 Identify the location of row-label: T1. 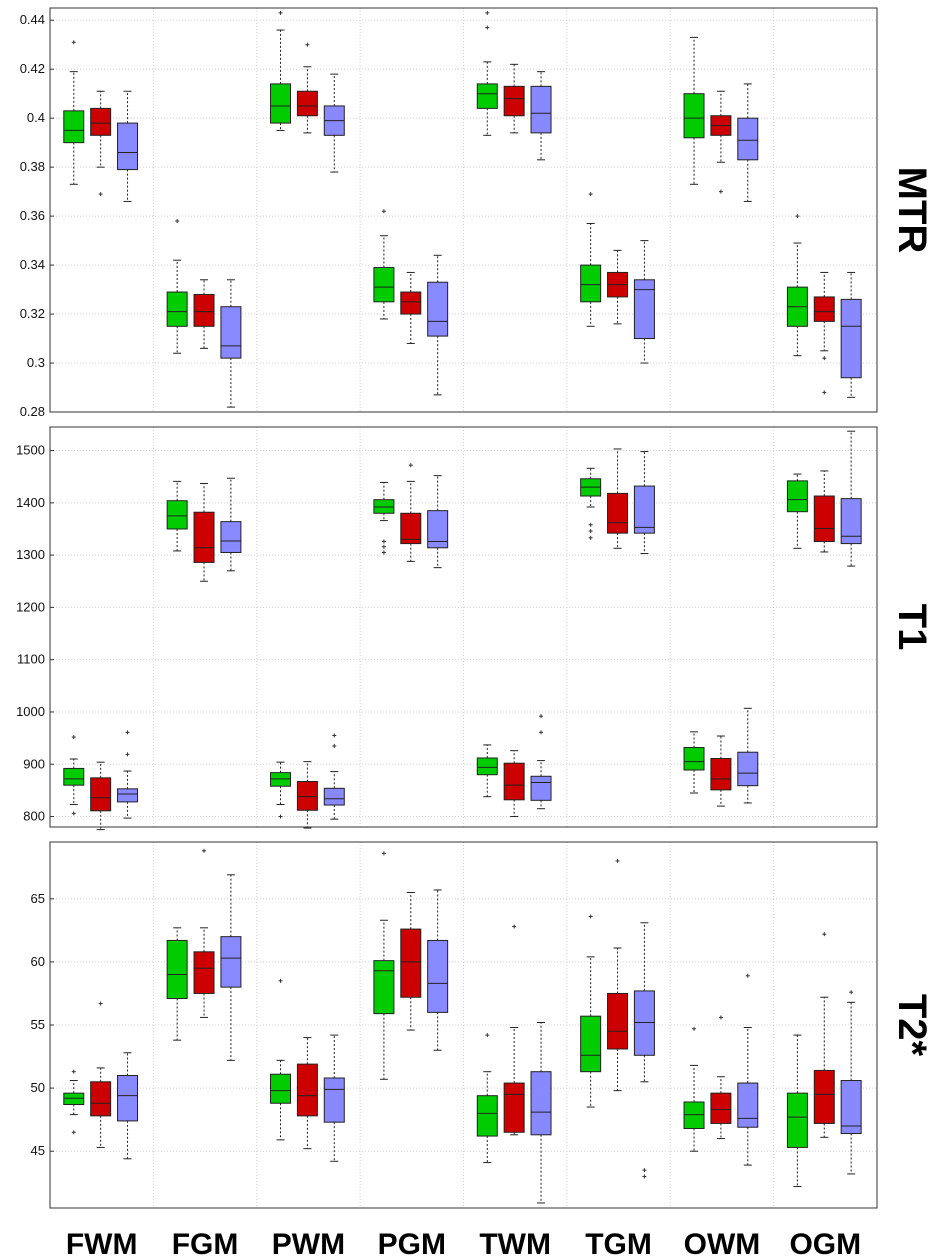
(912, 627).